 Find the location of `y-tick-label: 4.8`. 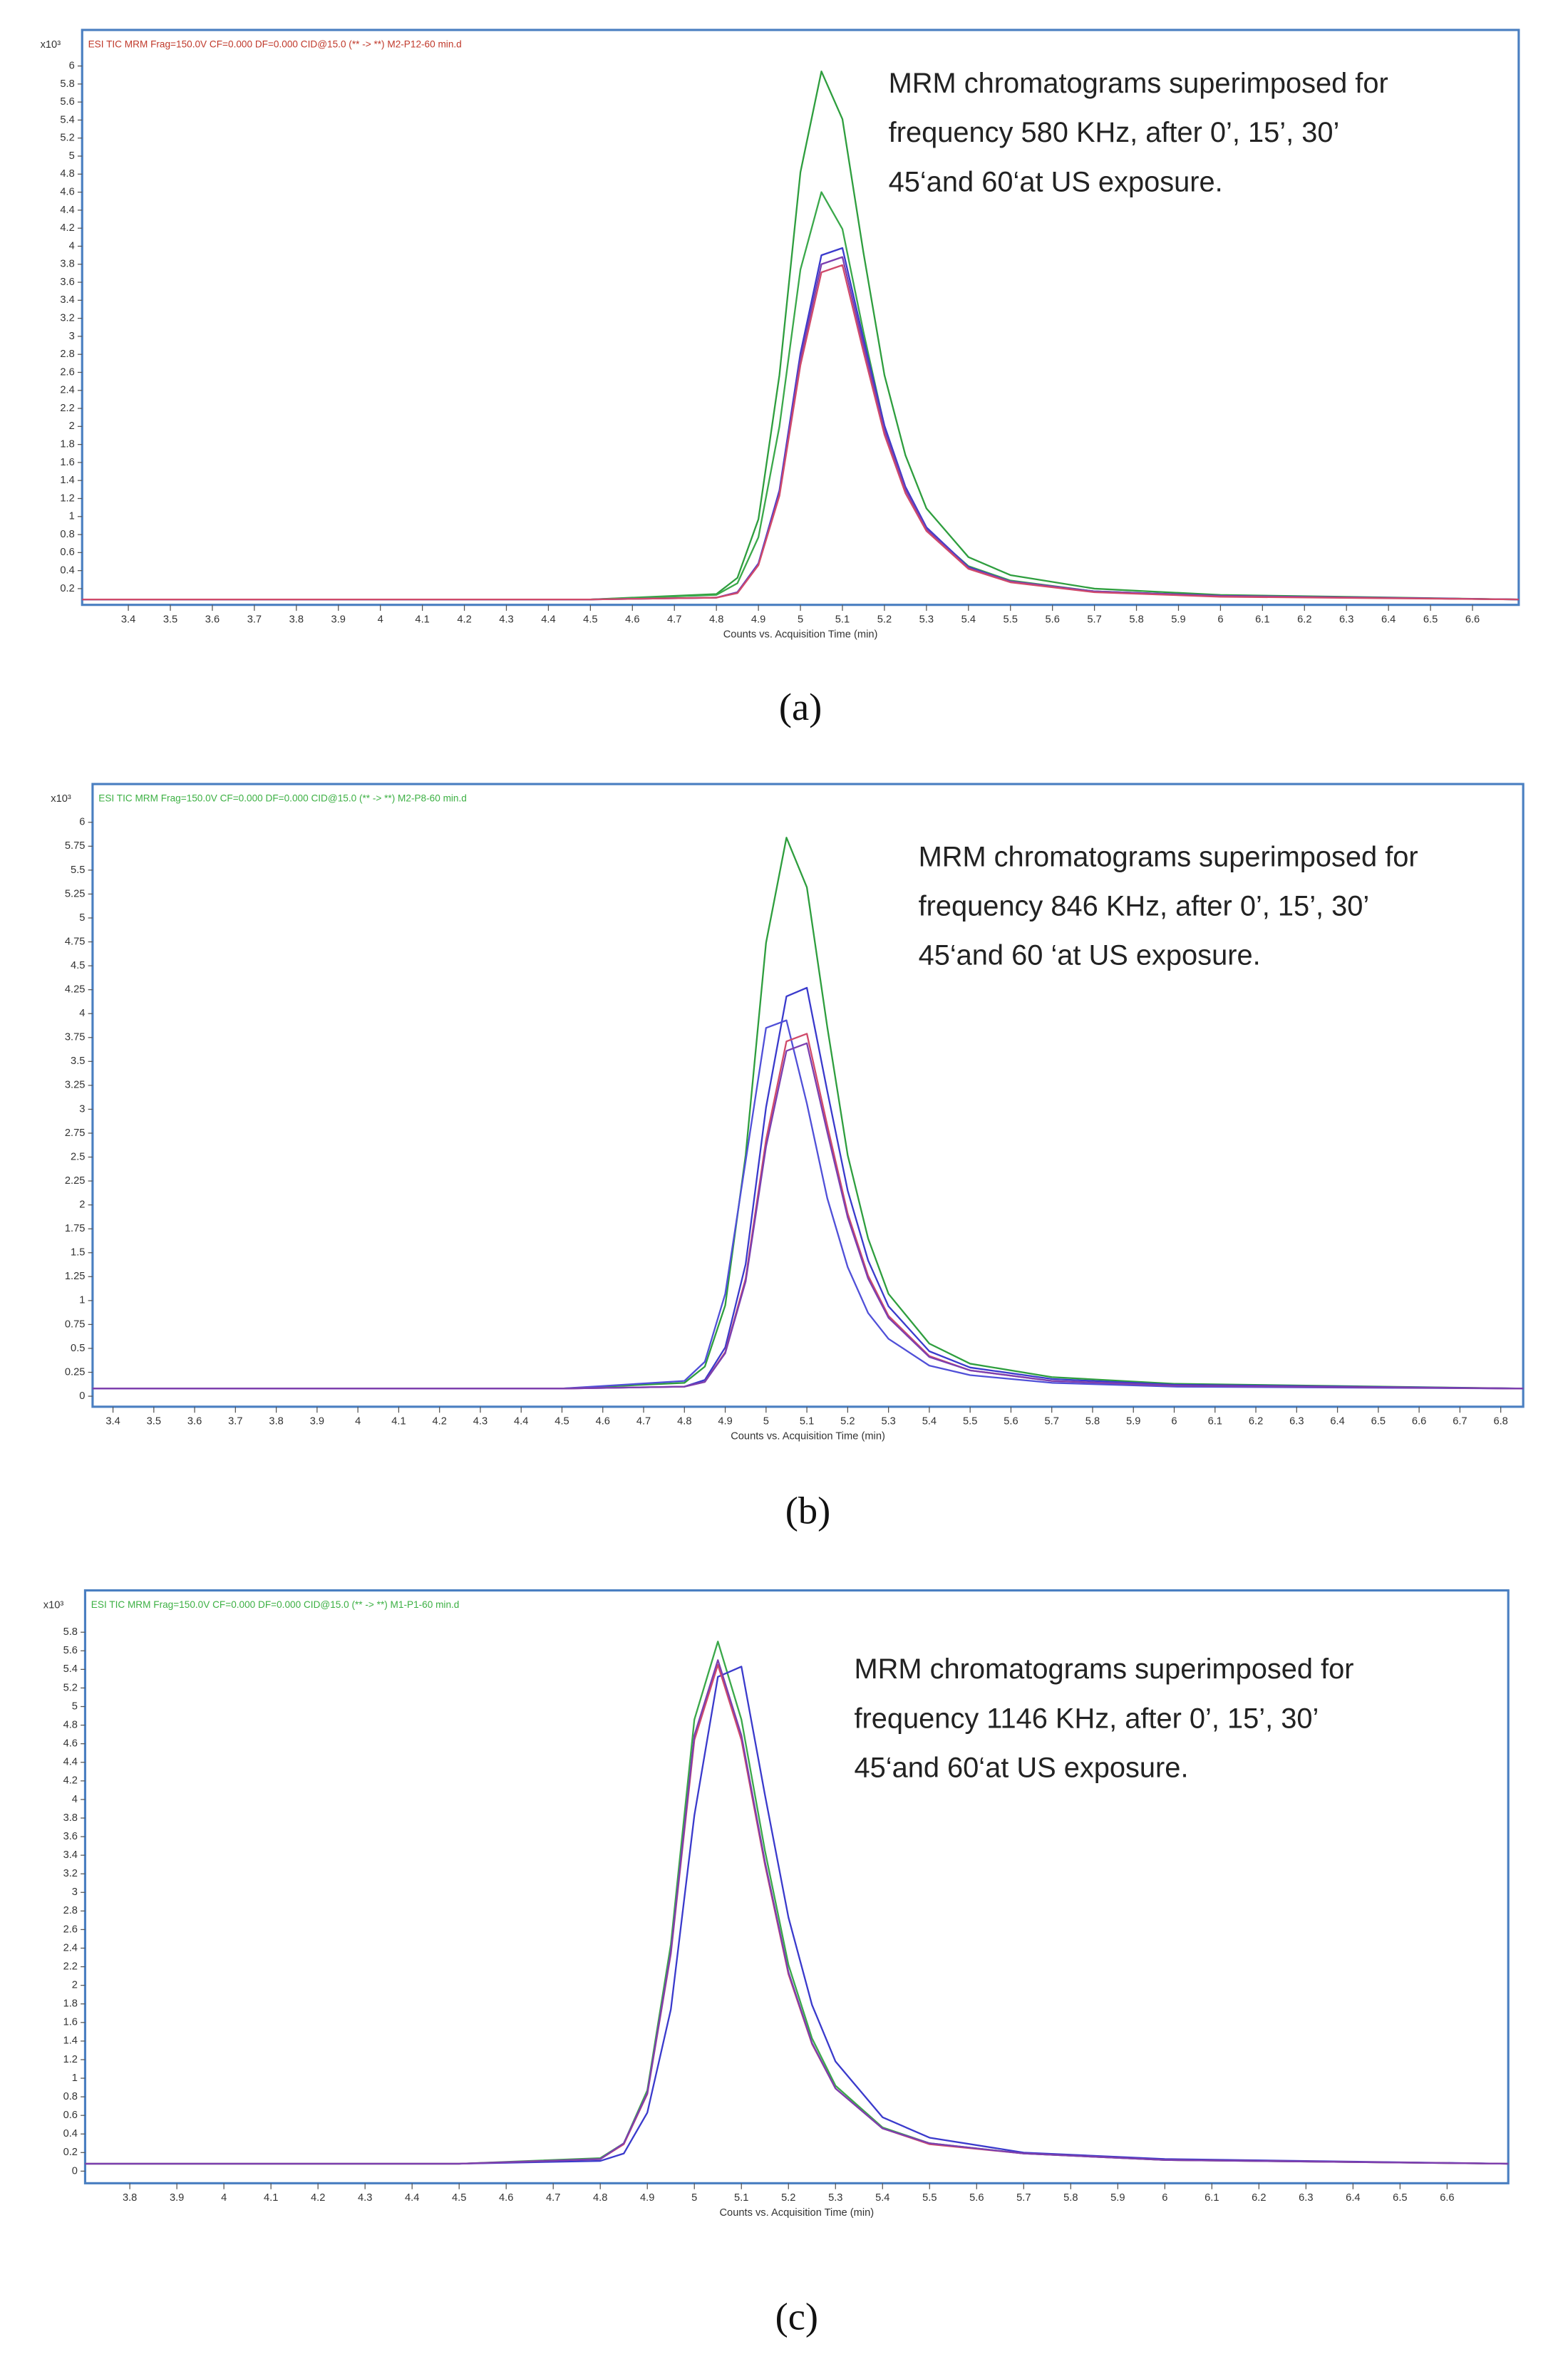

y-tick-label: 4.8 is located at coordinates (67, 174).